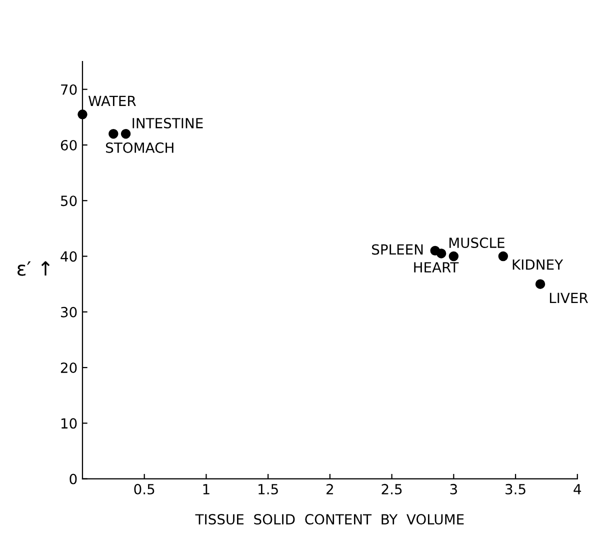 This screenshot has height=535, width=611. Describe the element at coordinates (68, 145) in the screenshot. I see `y-tick-label: 60` at that location.